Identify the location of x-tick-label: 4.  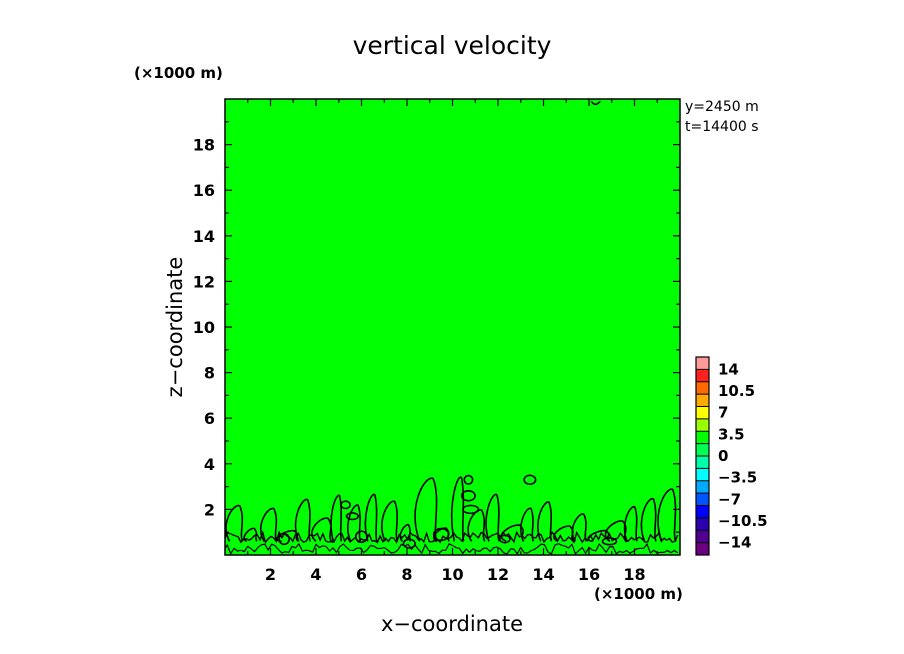
(315, 574).